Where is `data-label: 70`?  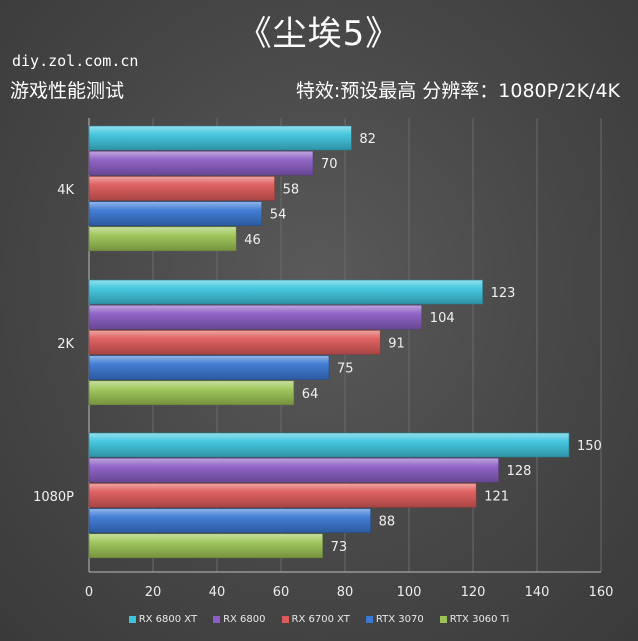
data-label: 70 is located at coordinates (329, 164).